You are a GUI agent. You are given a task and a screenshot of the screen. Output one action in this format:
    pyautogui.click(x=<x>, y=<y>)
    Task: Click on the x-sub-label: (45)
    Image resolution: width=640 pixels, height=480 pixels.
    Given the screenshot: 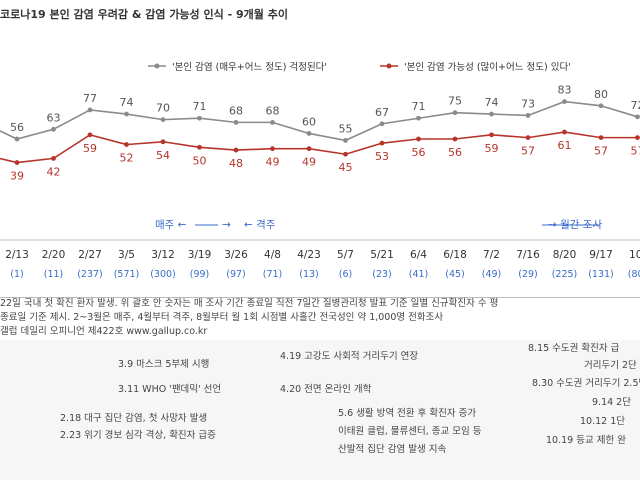 What is the action you would take?
    pyautogui.click(x=455, y=274)
    